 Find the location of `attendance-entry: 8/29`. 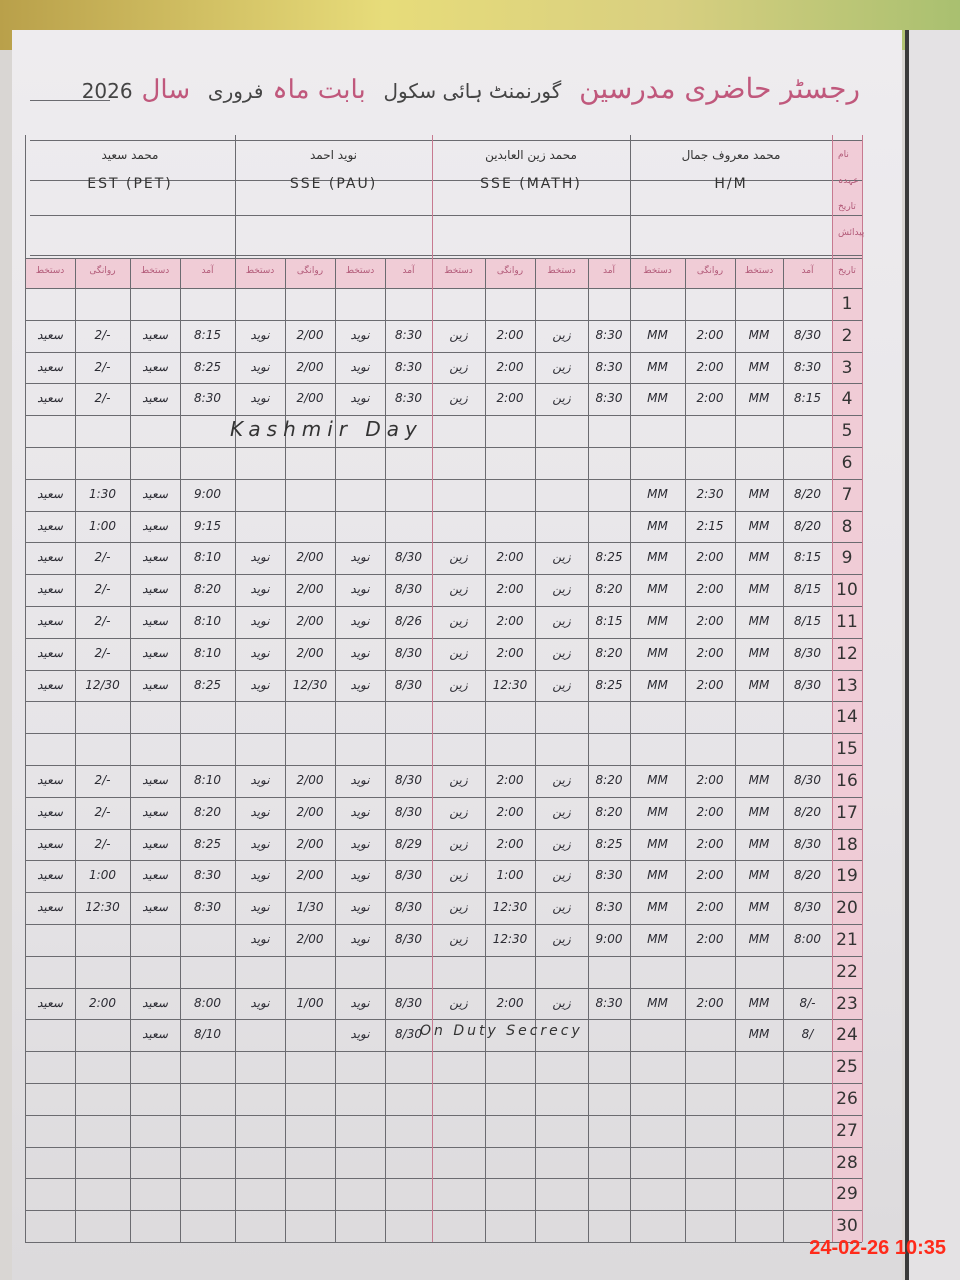

attendance-entry: 8/29 is located at coordinates (408, 843).